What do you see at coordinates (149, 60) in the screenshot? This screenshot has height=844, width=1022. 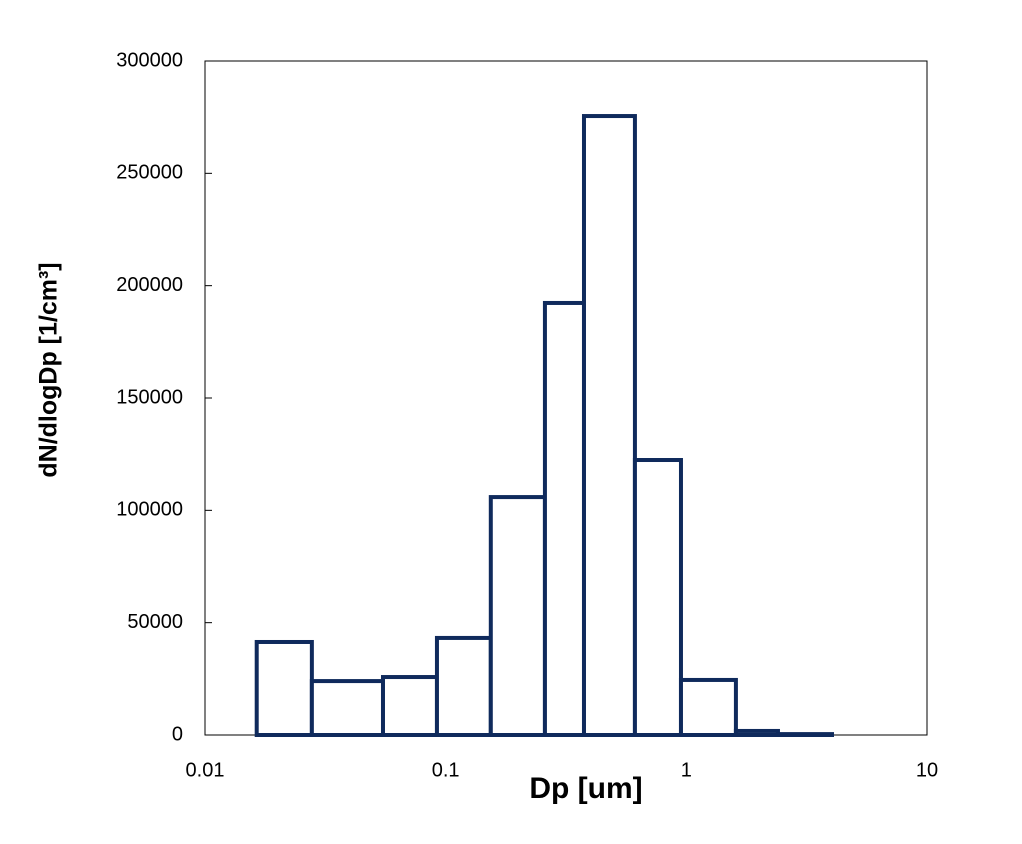 I see `y-tick-label: 300000` at bounding box center [149, 60].